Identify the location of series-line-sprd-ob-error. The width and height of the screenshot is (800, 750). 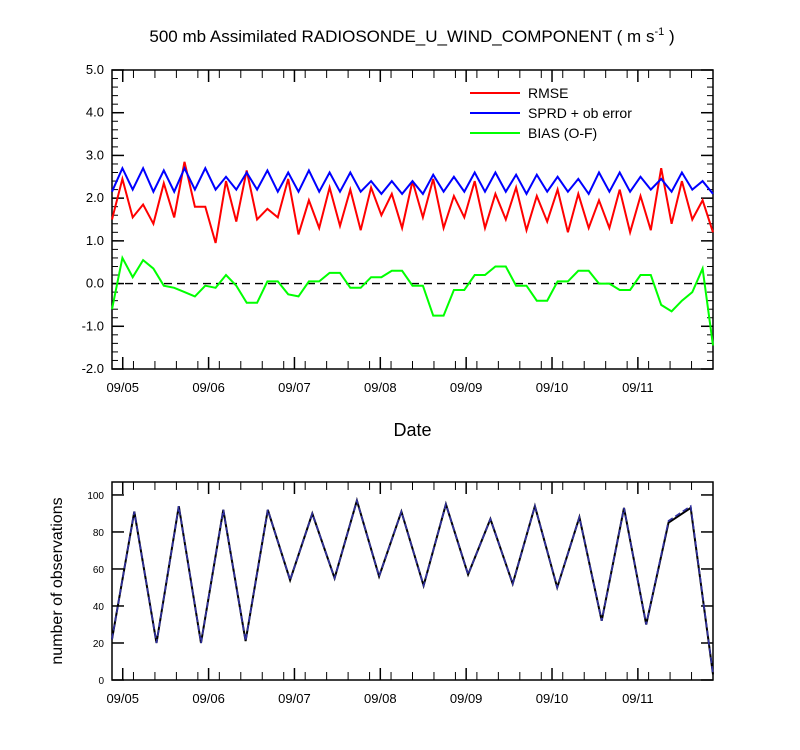
(412, 181).